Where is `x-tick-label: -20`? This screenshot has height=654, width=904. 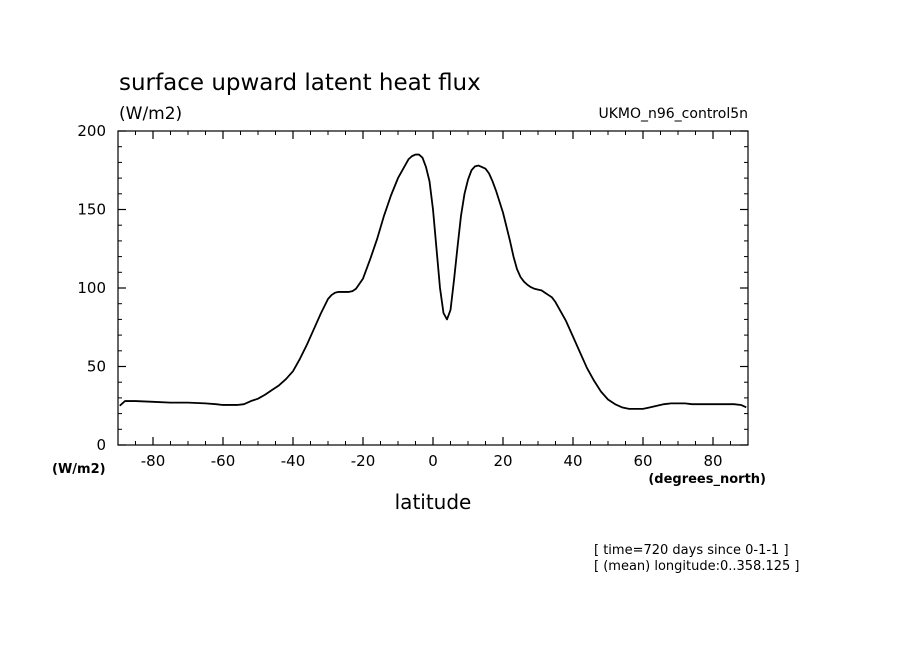
x-tick-label: -20 is located at coordinates (363, 461).